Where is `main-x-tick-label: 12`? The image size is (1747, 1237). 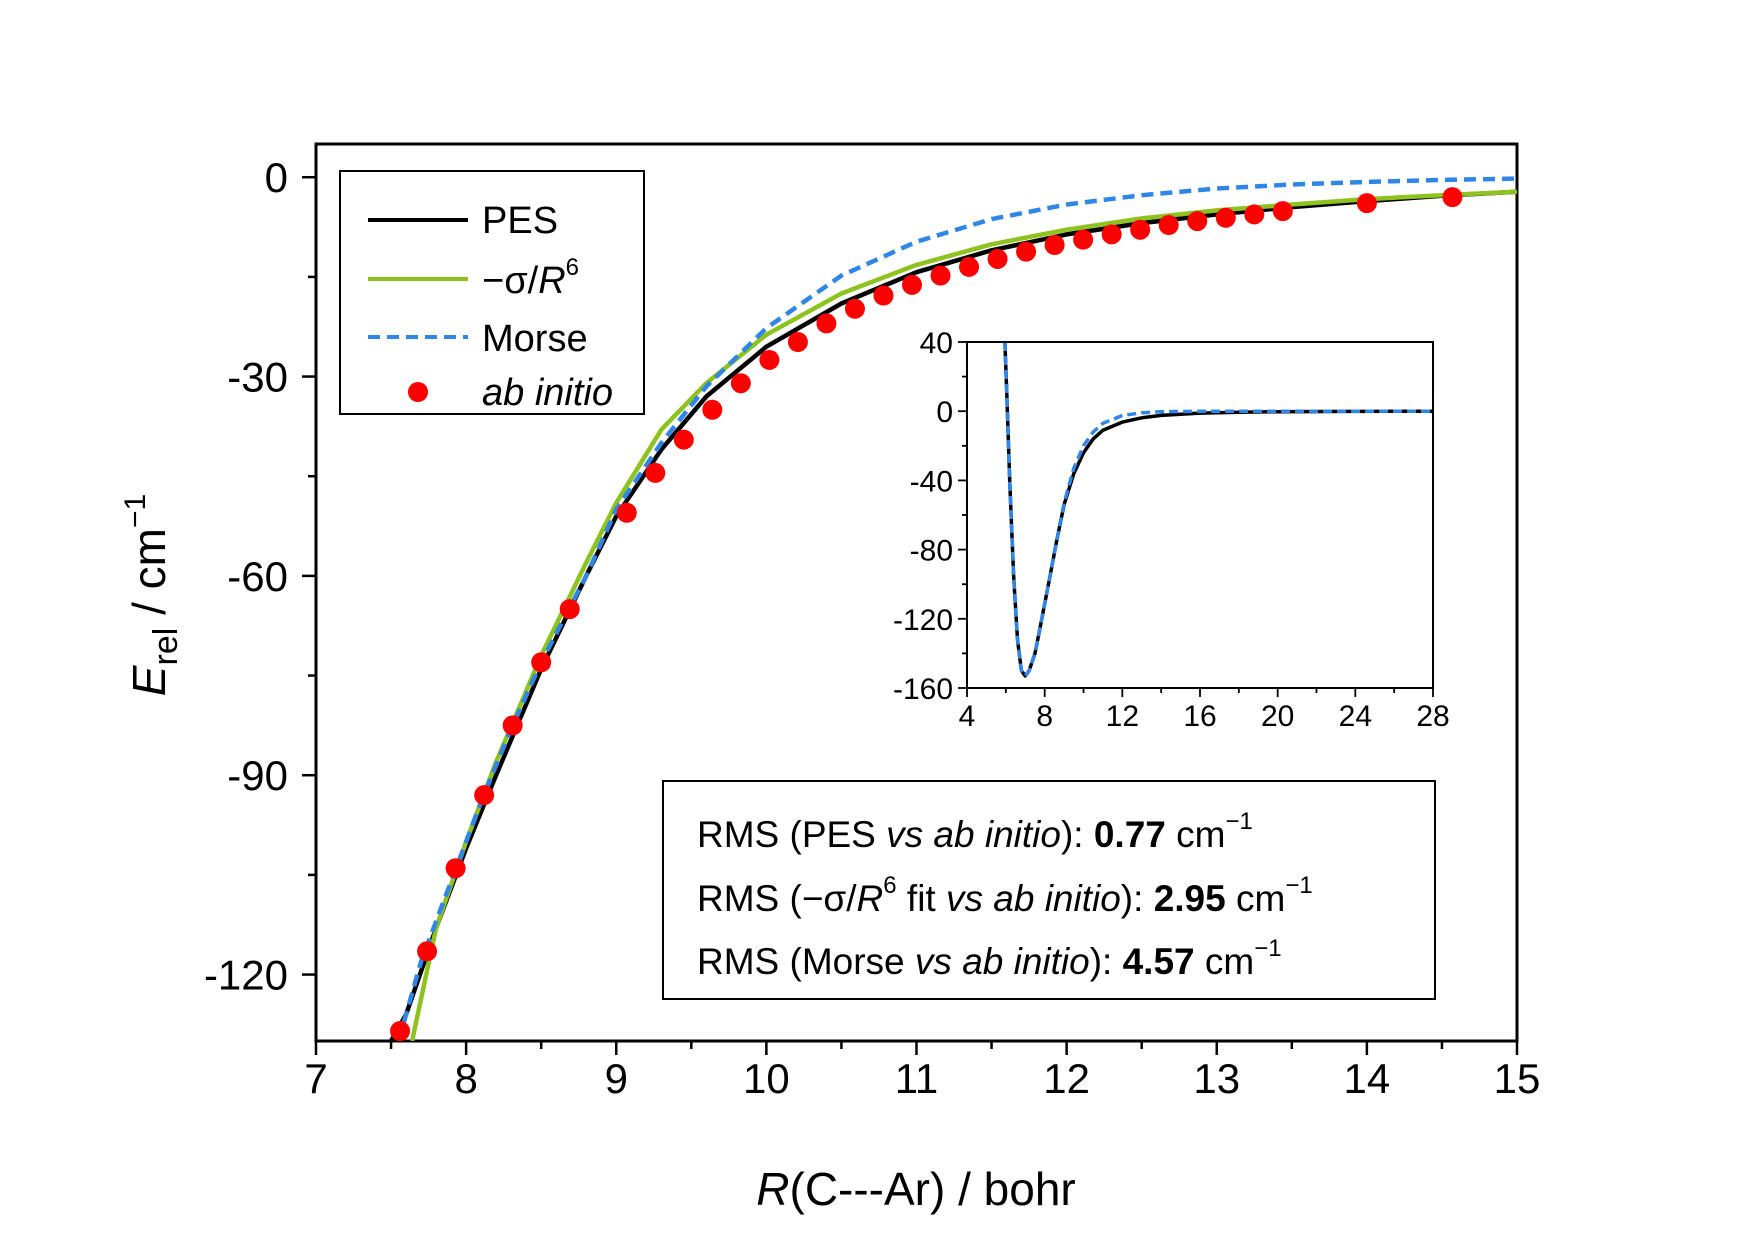 main-x-tick-label: 12 is located at coordinates (1066, 1078).